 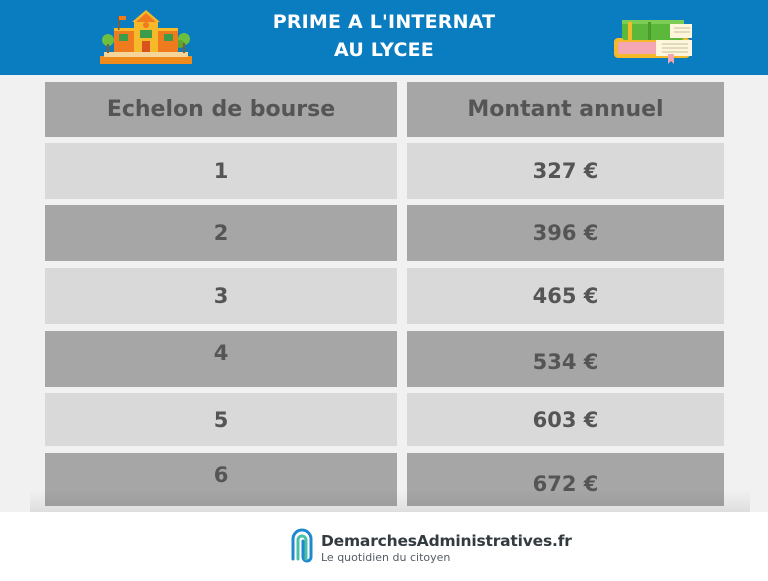 What do you see at coordinates (565, 296) in the screenshot?
I see `table-cell-montant: 465 €` at bounding box center [565, 296].